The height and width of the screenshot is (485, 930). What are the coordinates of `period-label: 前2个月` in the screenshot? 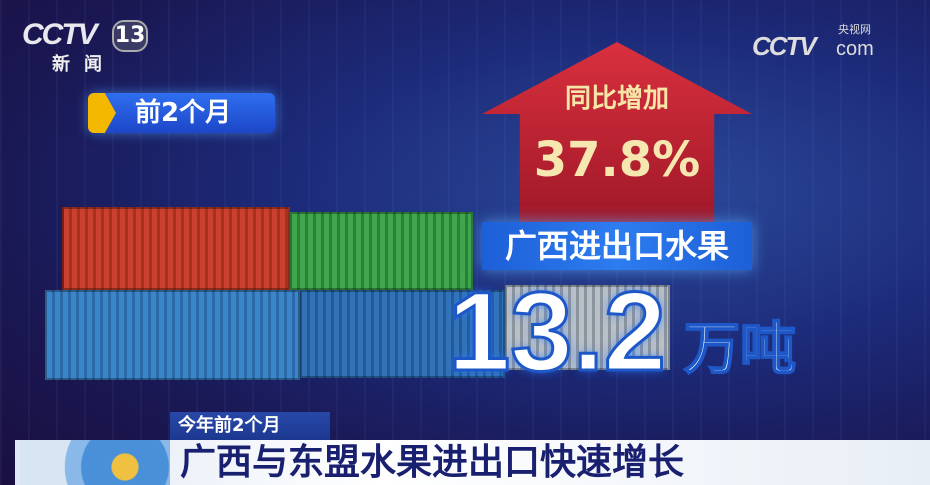 It's located at (183, 113).